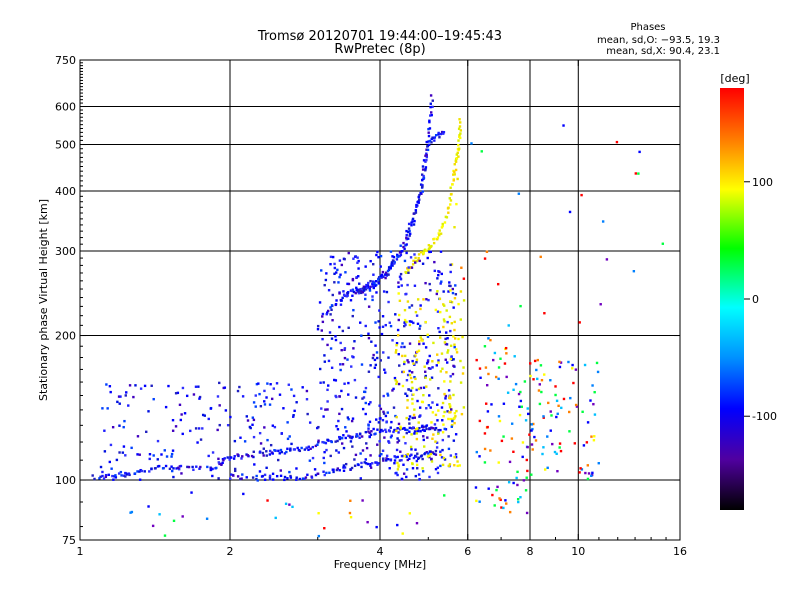 This screenshot has width=800, height=600. I want to click on y-tick-label: 400, so click(65, 191).